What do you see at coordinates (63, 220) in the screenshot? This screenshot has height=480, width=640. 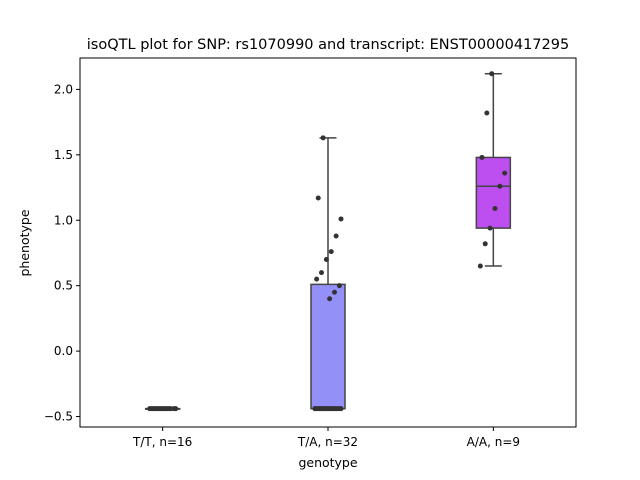 I see `y-tick-label: 1.0` at bounding box center [63, 220].